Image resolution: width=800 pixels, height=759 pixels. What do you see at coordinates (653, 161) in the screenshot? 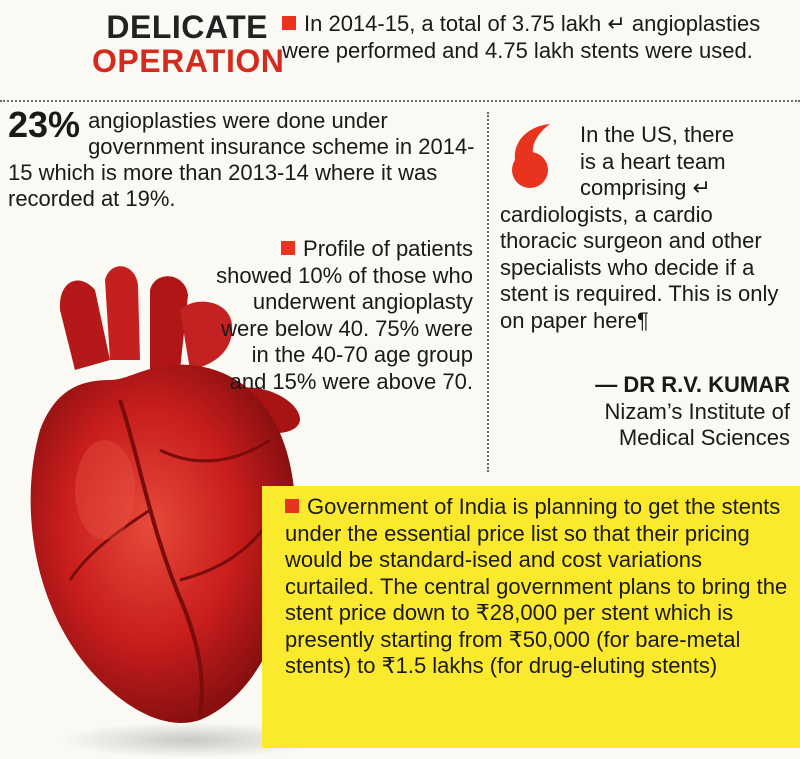
I see `quote-line: is a heart team` at bounding box center [653, 161].